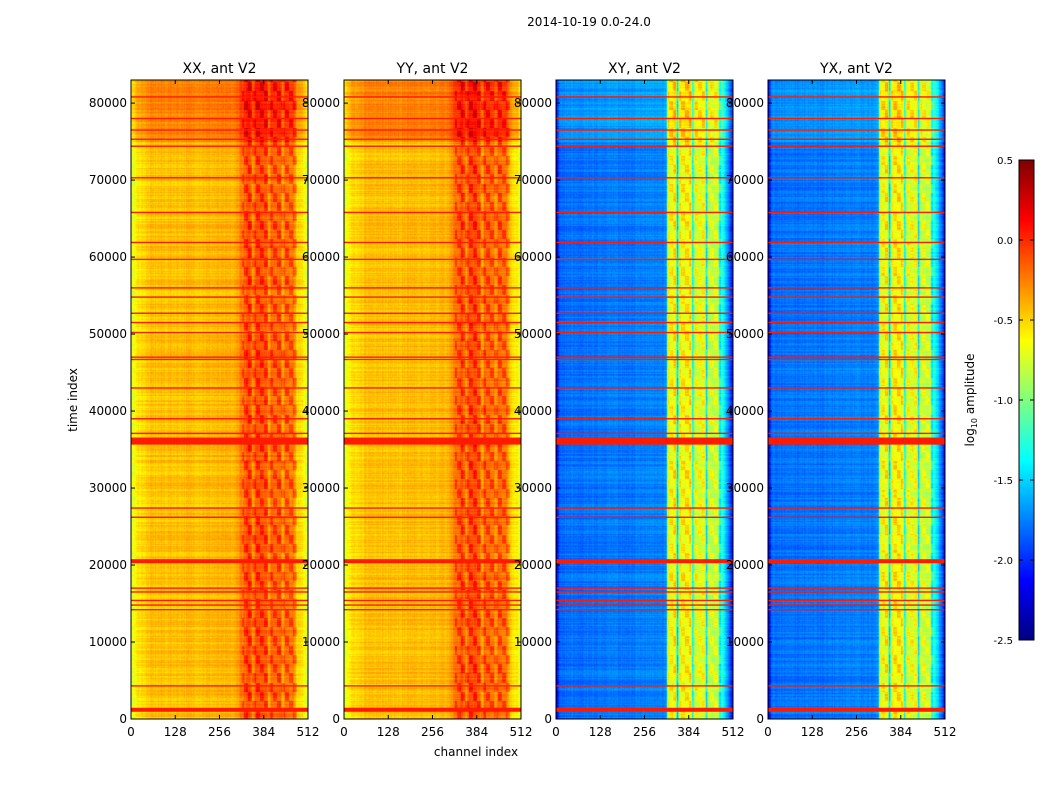 Image resolution: width=1050 pixels, height=800 pixels. I want to click on y-tick-label: 40000, so click(533, 411).